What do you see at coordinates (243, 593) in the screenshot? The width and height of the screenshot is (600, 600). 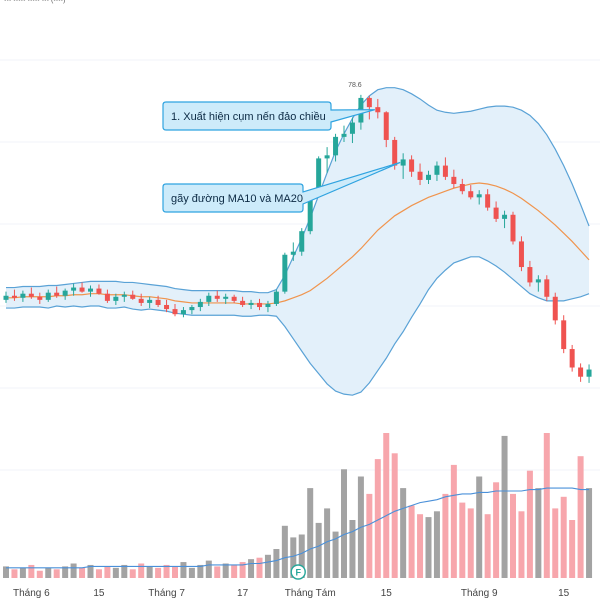 I see `x-tick-label: 17` at bounding box center [243, 593].